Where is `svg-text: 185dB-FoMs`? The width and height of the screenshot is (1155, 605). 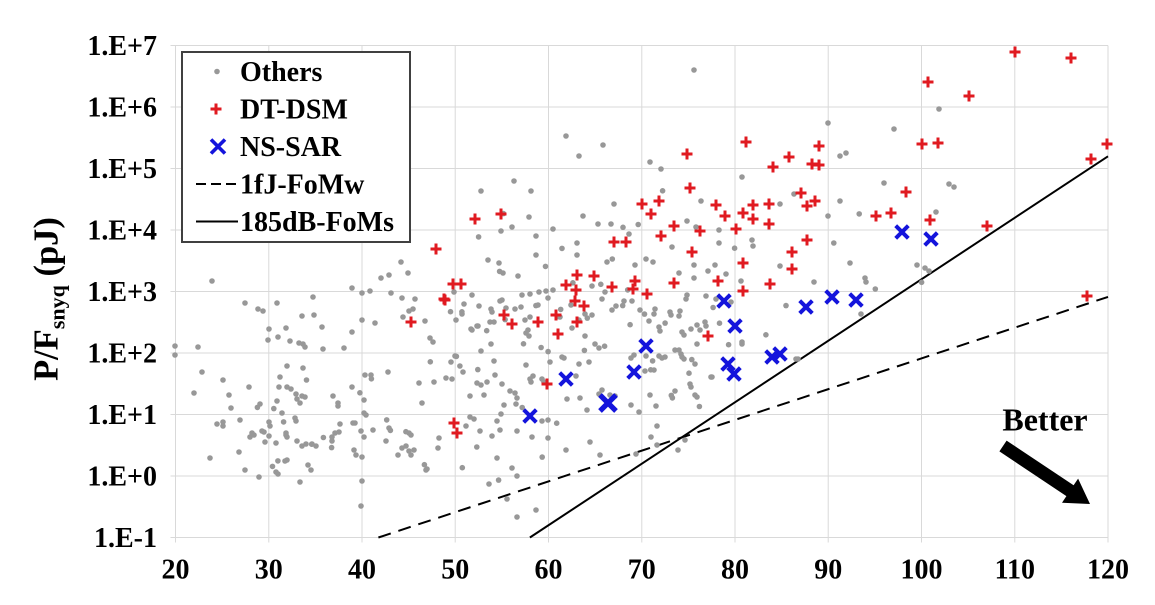
svg-text: 185dB-FoMs is located at coordinates (317, 222).